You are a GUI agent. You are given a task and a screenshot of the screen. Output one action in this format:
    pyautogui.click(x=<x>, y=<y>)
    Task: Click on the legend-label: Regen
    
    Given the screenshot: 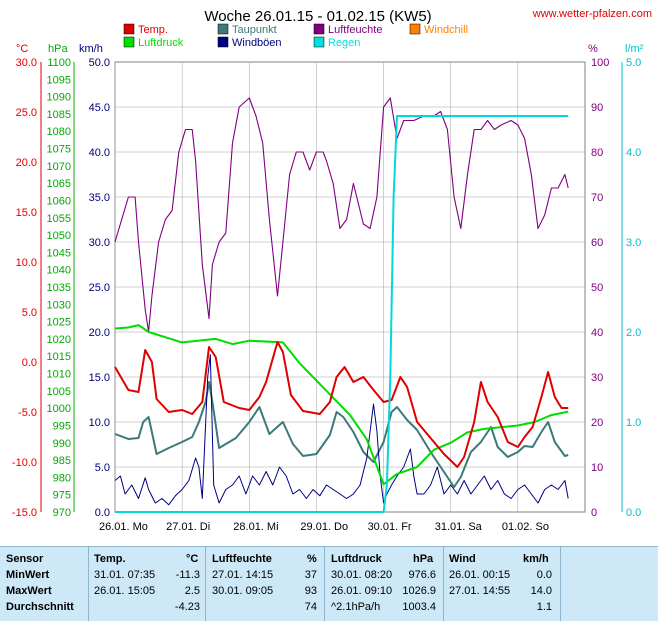 What is the action you would take?
    pyautogui.click(x=344, y=43)
    